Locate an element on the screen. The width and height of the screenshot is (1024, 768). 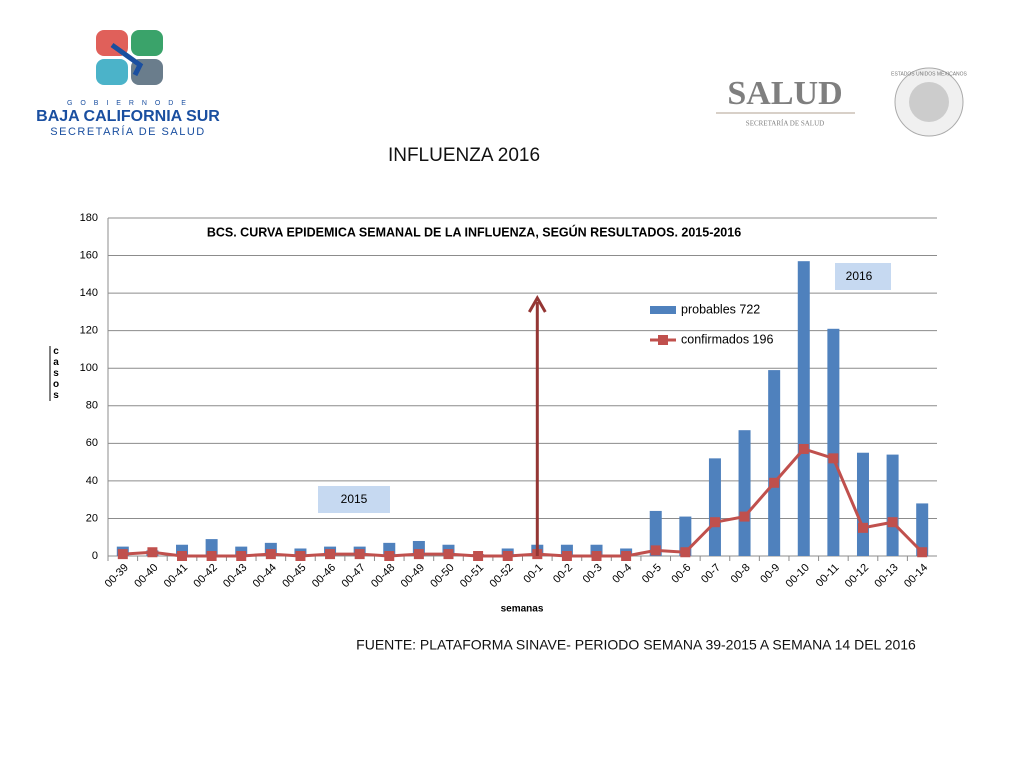
x-tick-label: 00-51 is located at coordinates (472, 576).